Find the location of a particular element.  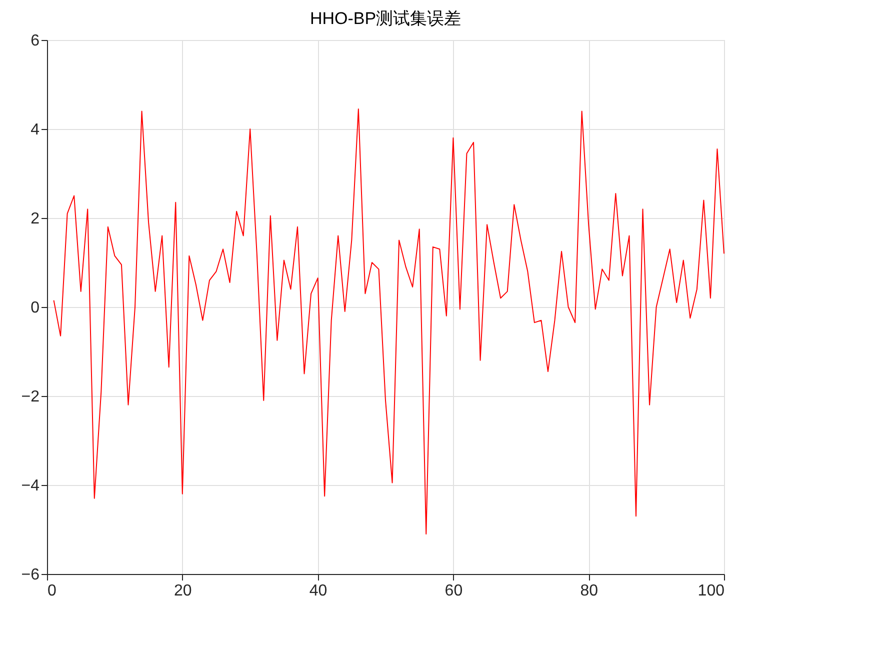

y-tick-label: −2 is located at coordinates (30, 397).